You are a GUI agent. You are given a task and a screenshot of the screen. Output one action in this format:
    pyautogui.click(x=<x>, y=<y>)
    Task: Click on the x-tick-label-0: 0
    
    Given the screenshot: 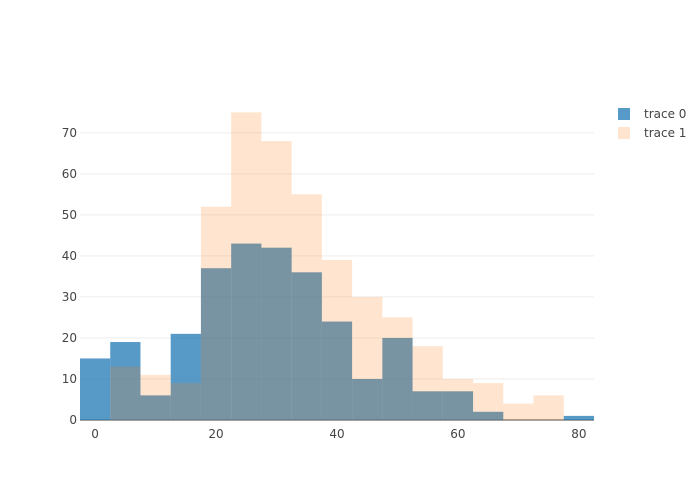 What is the action you would take?
    pyautogui.click(x=95, y=434)
    